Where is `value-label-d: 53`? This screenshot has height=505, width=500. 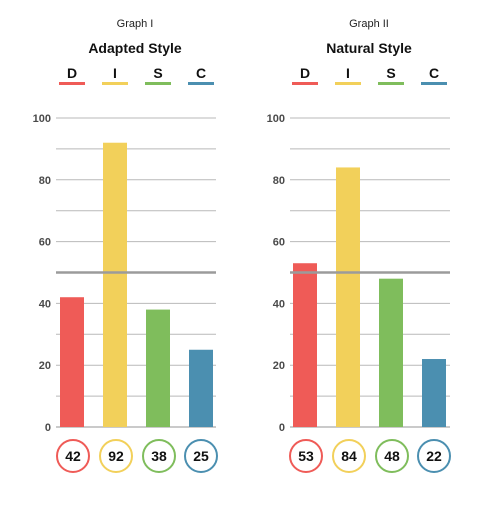 value-label-d: 53 is located at coordinates (306, 456).